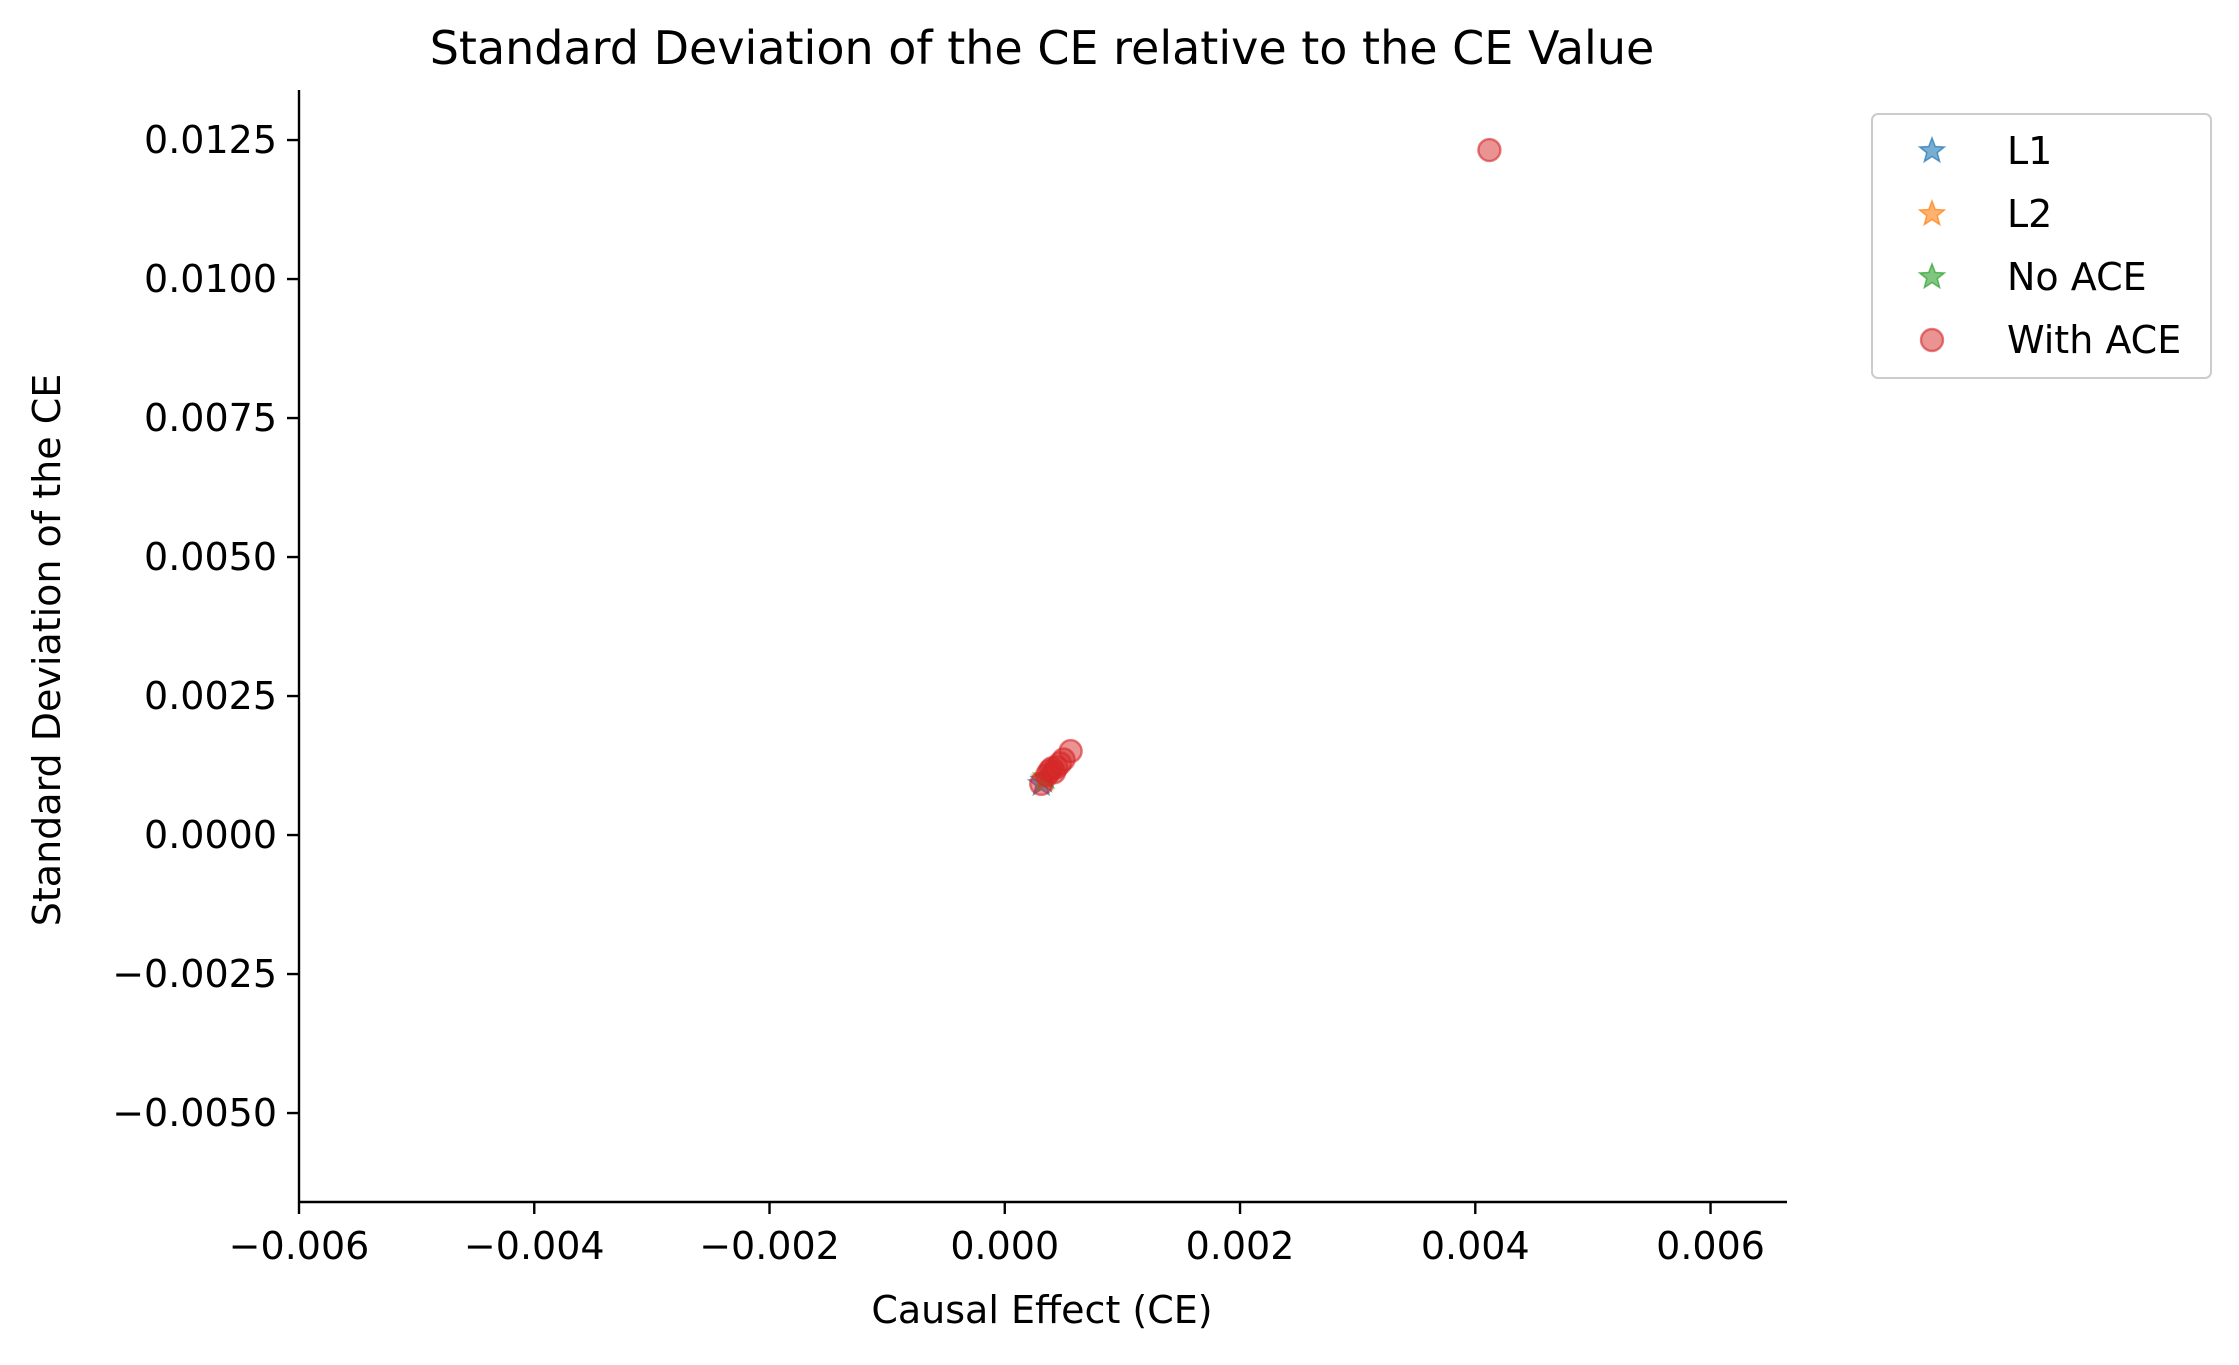  Describe the element at coordinates (210, 557) in the screenshot. I see `y-tick-label: 0.0050` at that location.